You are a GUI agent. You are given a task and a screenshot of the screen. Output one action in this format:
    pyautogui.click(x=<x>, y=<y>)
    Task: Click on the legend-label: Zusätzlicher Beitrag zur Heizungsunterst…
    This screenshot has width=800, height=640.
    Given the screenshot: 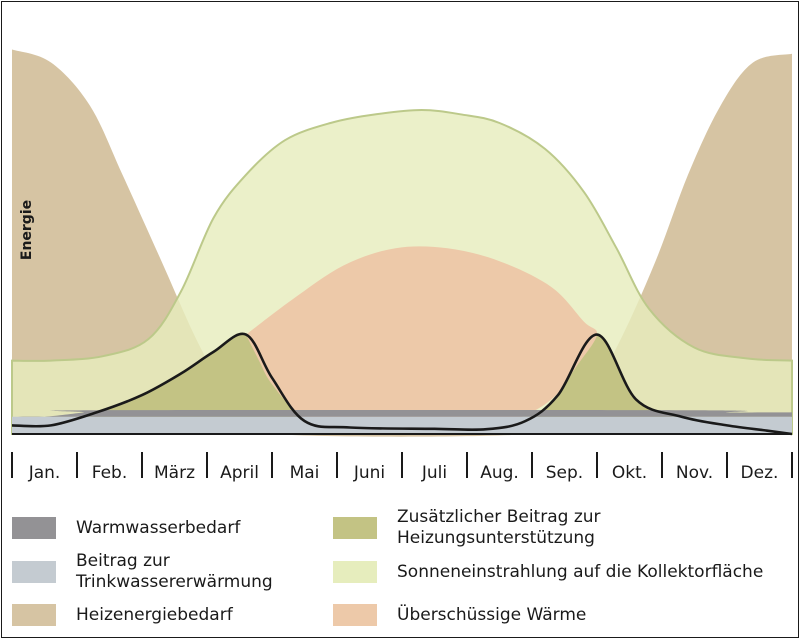 What is the action you would take?
    pyautogui.click(x=499, y=527)
    